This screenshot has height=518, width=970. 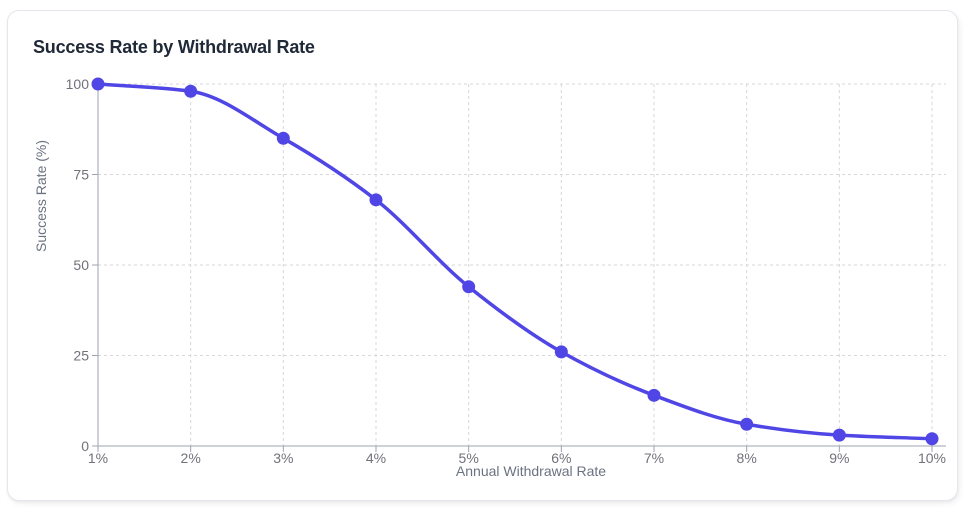 What do you see at coordinates (376, 458) in the screenshot?
I see `svg-text: 4%` at bounding box center [376, 458].